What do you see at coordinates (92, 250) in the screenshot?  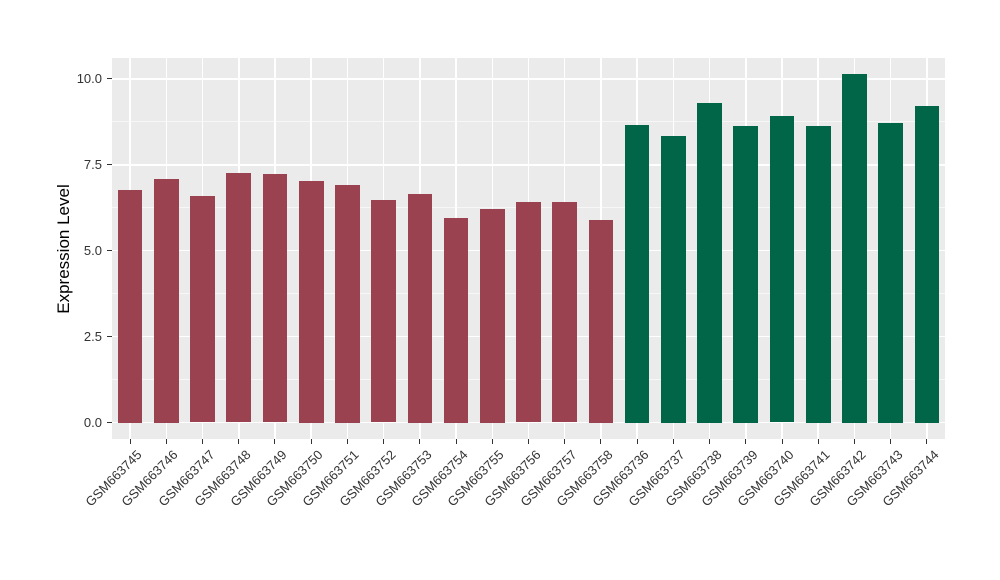 I see `y-tick-label: 5.0` at bounding box center [92, 250].